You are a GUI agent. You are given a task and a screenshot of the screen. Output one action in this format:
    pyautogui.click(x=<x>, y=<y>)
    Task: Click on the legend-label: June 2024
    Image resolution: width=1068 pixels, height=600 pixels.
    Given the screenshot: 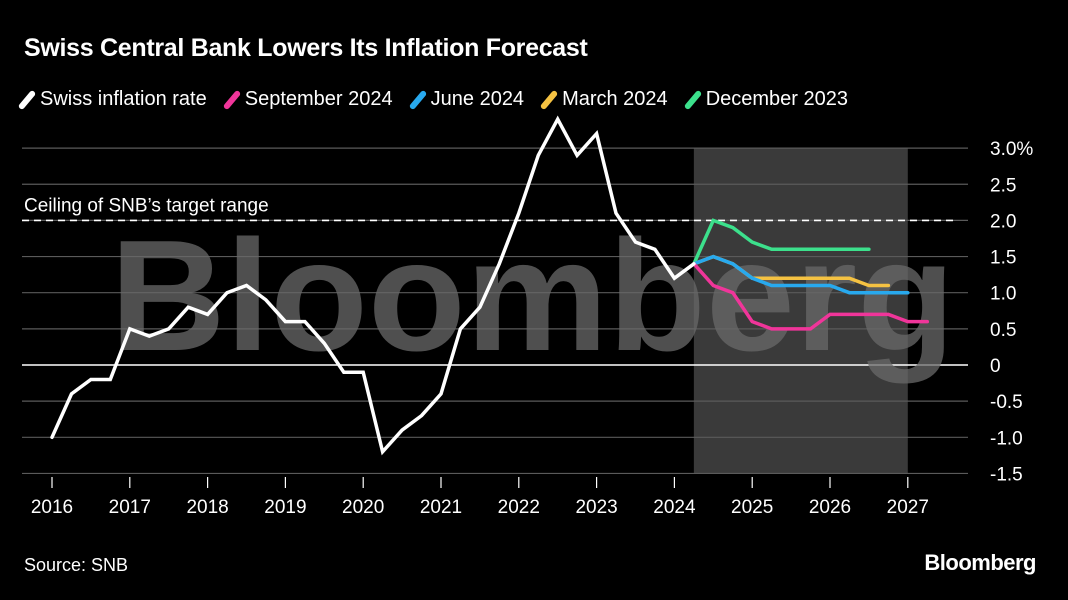 What is the action you would take?
    pyautogui.click(x=477, y=99)
    